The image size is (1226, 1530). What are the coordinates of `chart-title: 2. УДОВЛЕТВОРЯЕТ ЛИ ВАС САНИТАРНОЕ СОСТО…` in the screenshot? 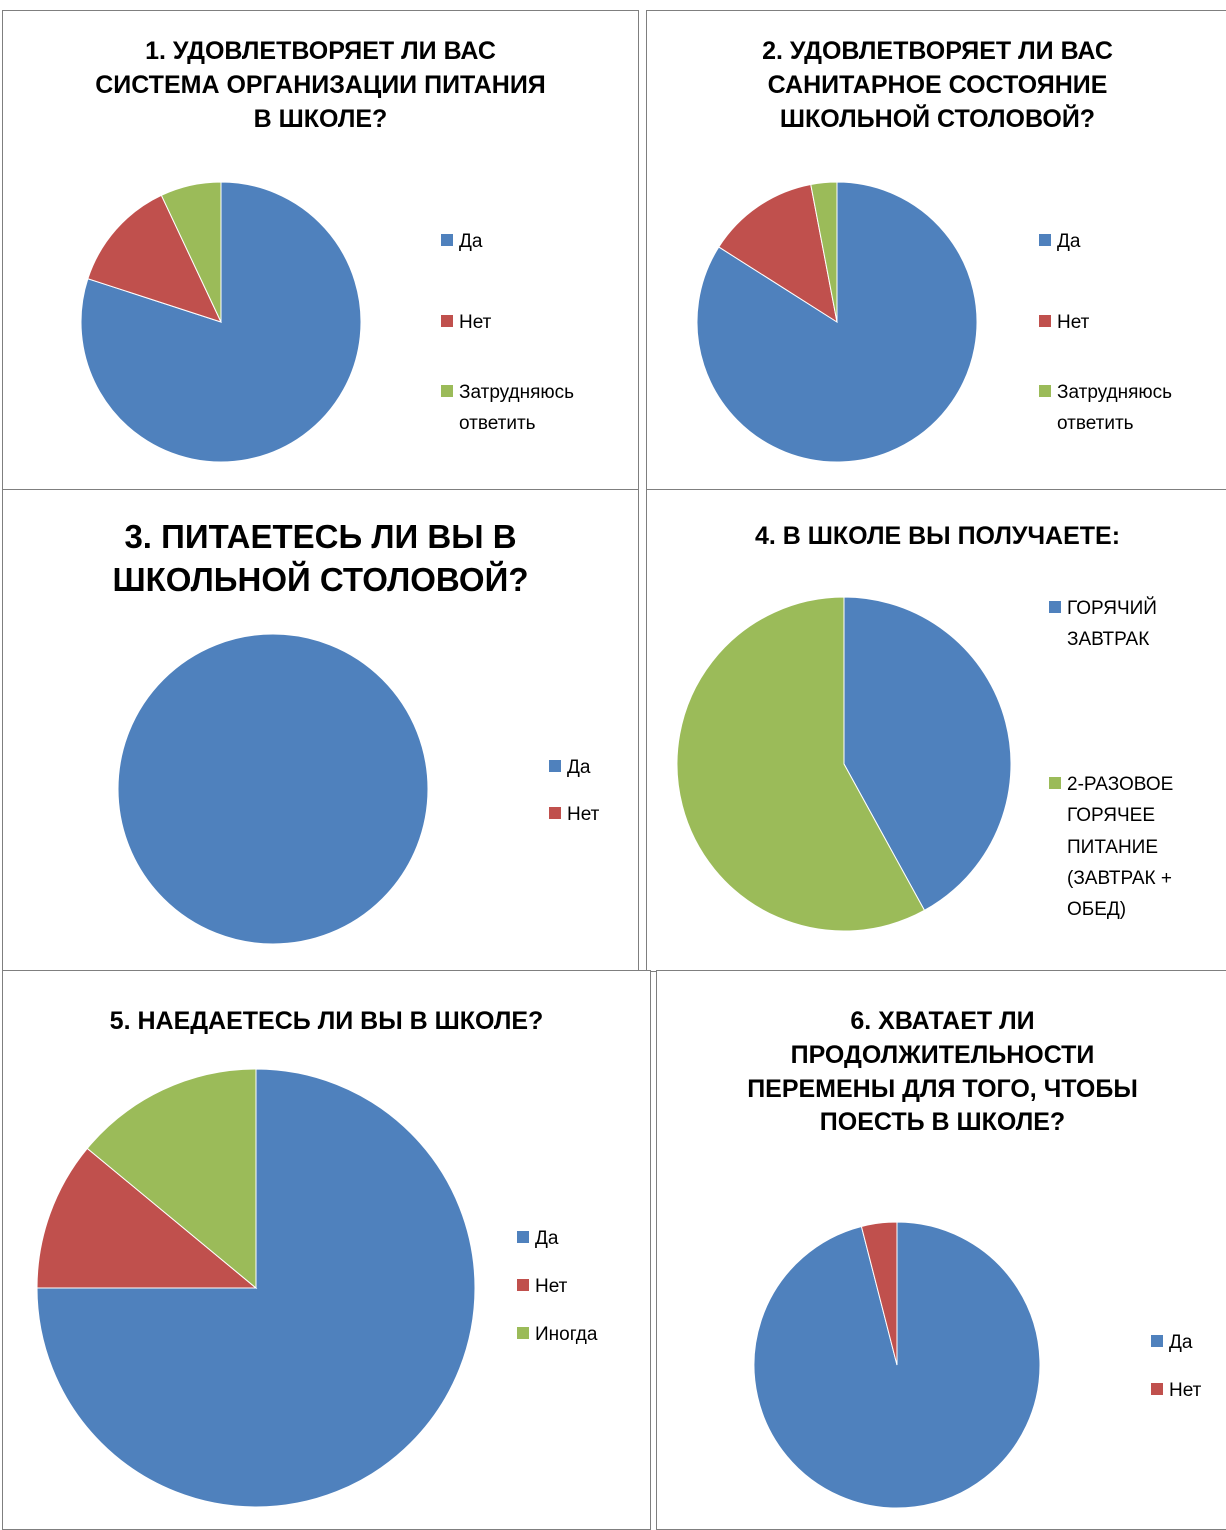 It's located at (937, 85).